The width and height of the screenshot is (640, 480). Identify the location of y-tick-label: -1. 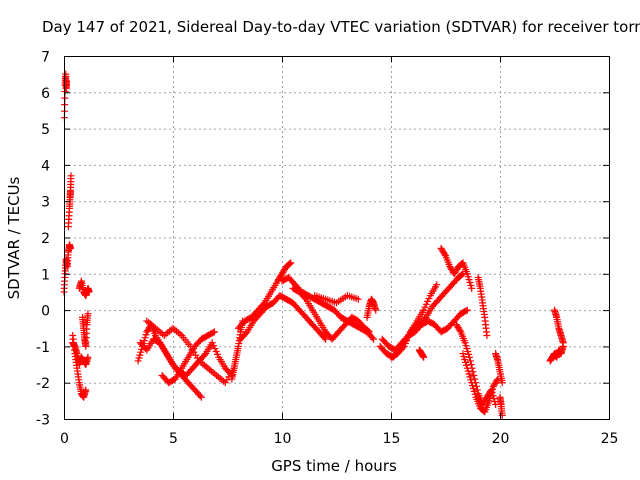
(43, 348).